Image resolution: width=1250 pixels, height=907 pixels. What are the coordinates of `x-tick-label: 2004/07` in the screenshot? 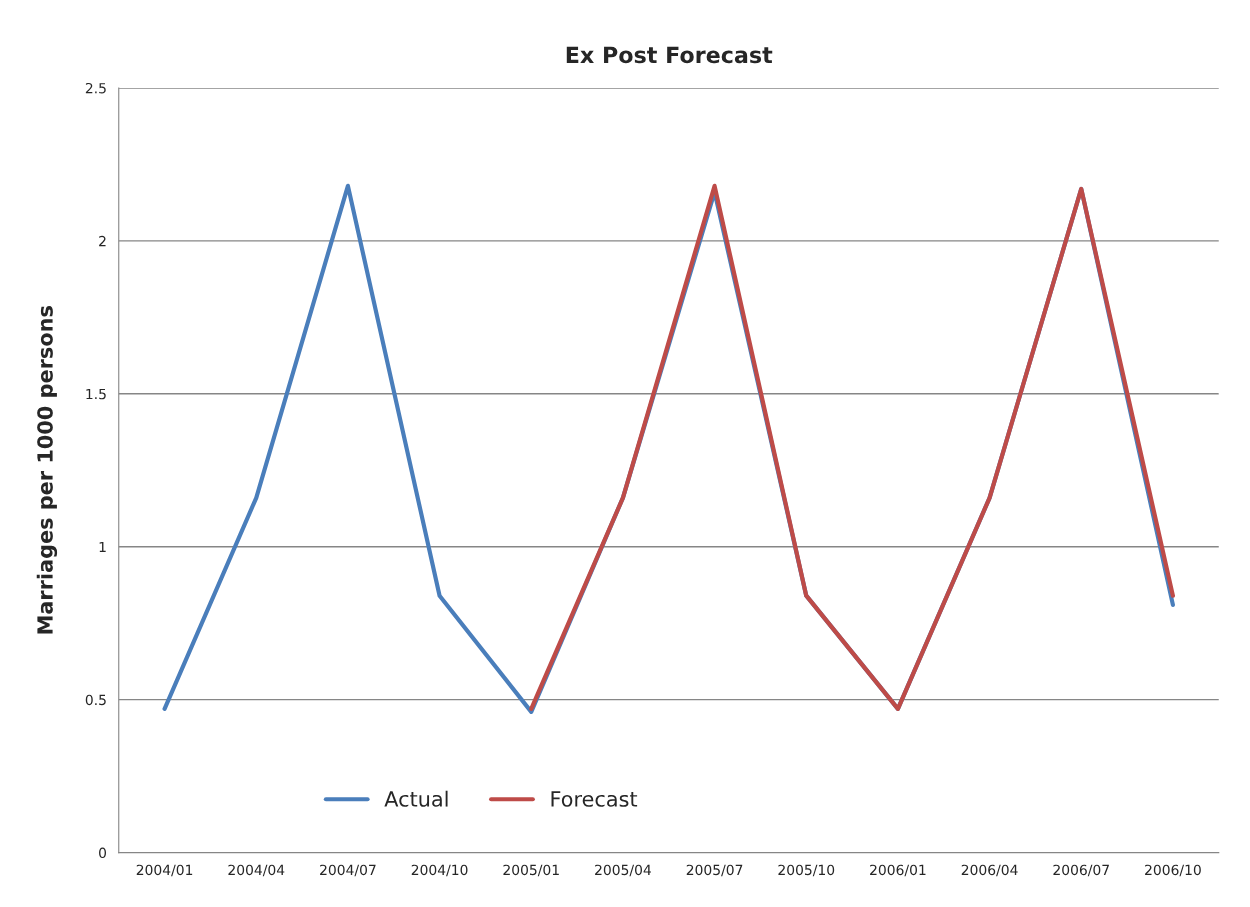 It's located at (348, 870).